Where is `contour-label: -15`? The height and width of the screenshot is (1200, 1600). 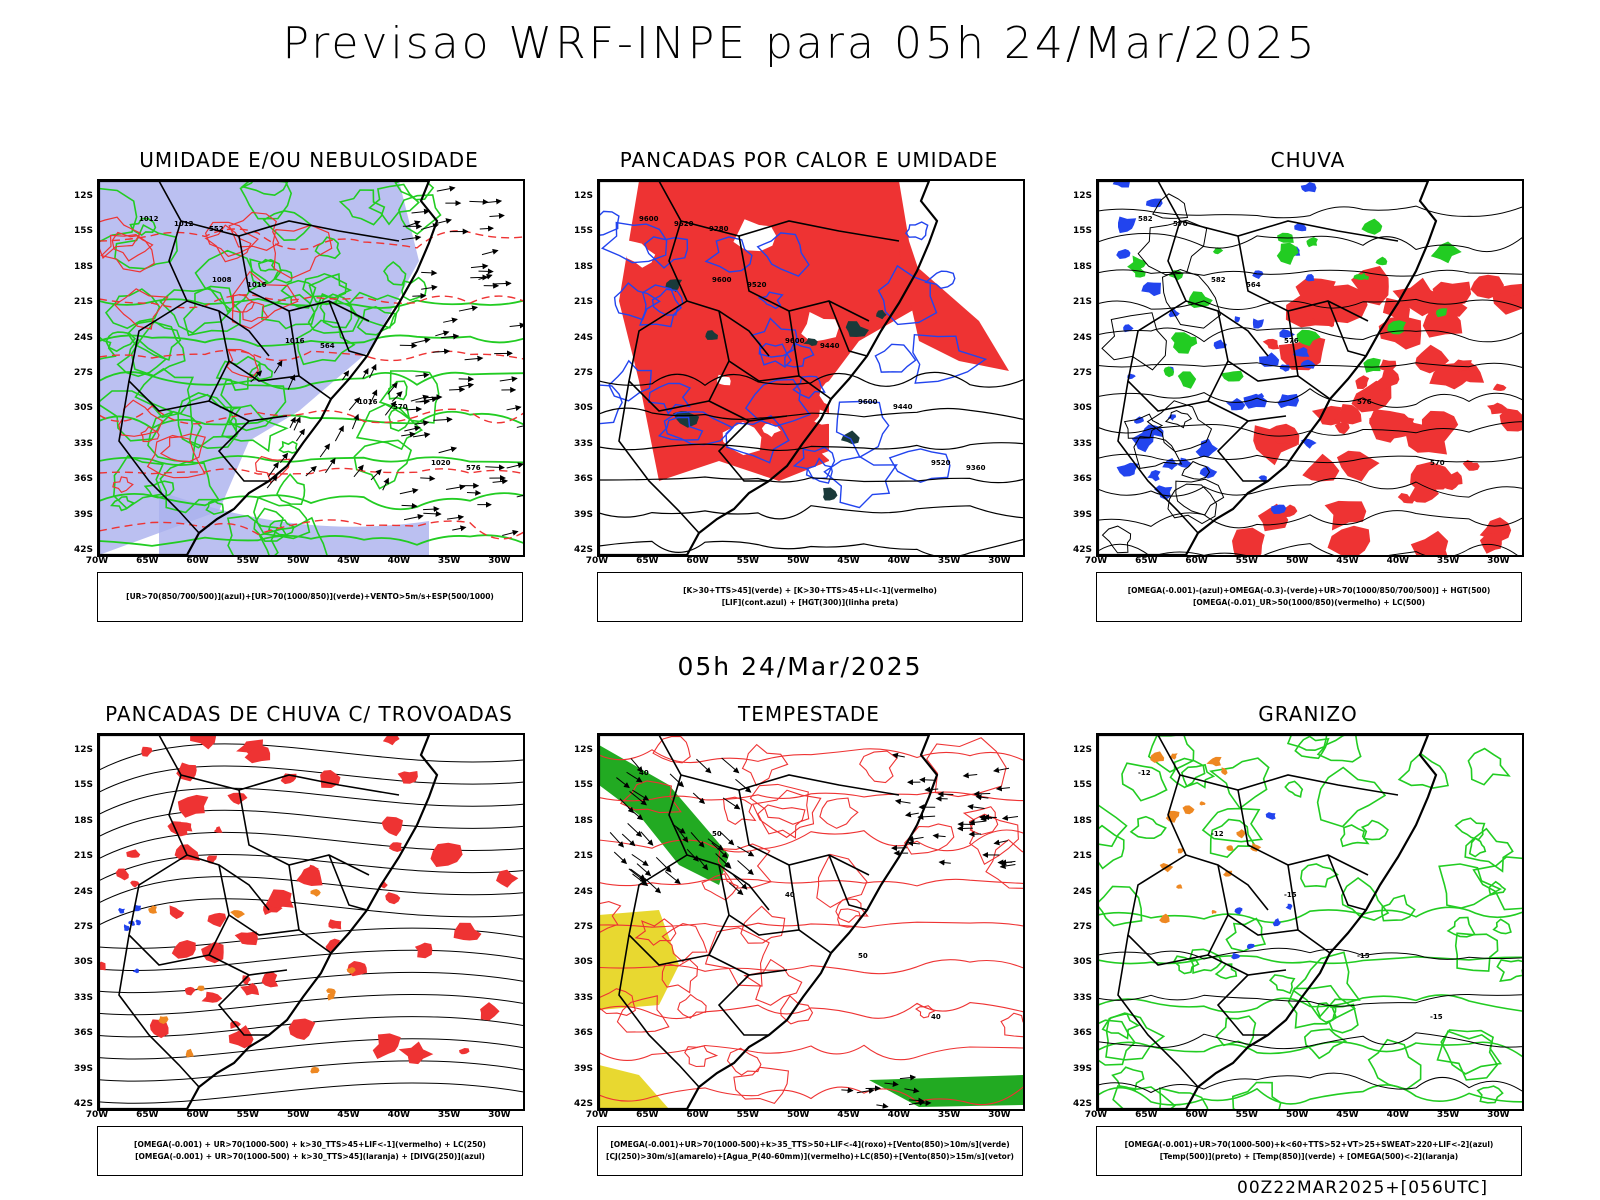 contour-label: -15 is located at coordinates (1436, 1017).